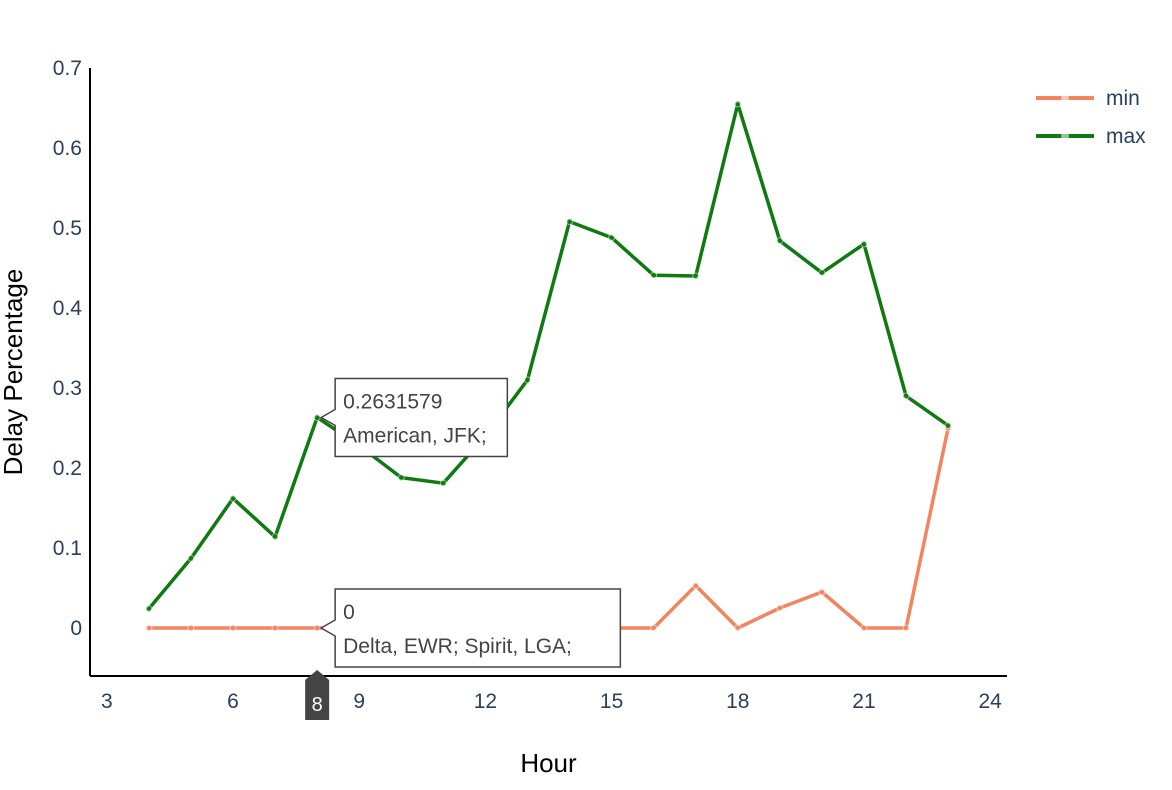  What do you see at coordinates (737, 701) in the screenshot?
I see `x-tick-label: 18` at bounding box center [737, 701].